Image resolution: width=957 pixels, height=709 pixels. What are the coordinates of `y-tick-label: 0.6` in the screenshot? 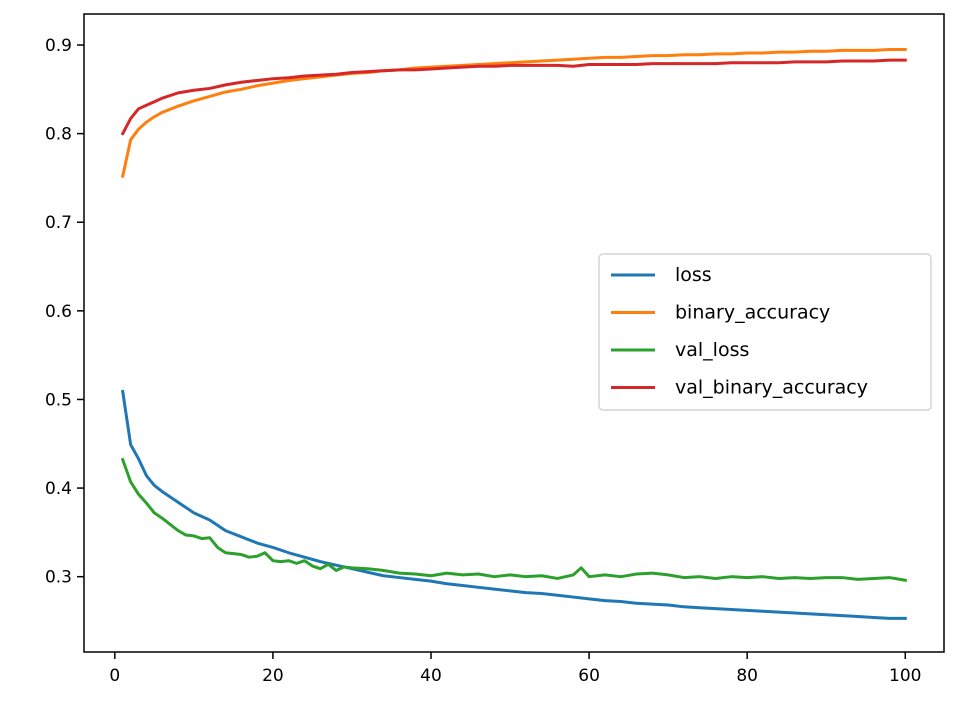 It's located at (58, 312).